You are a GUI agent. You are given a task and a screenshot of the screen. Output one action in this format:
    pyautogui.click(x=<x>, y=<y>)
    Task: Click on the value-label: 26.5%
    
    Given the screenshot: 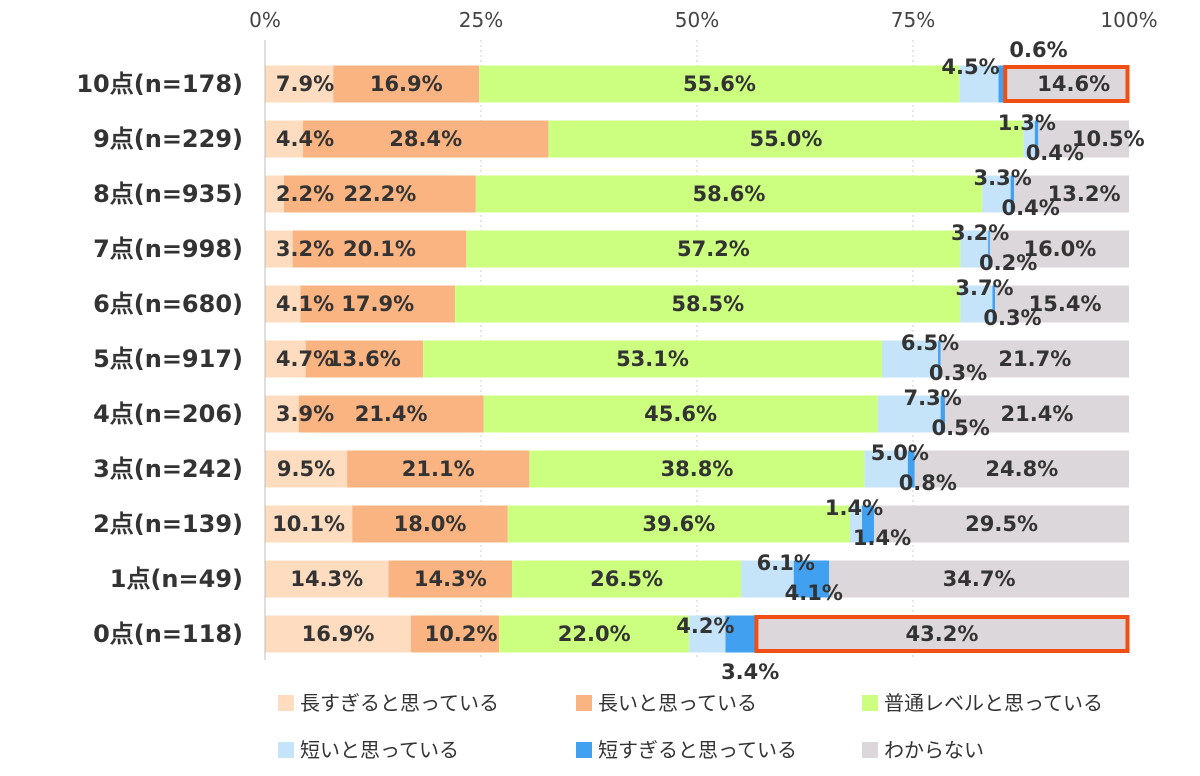 What is the action you would take?
    pyautogui.click(x=626, y=579)
    